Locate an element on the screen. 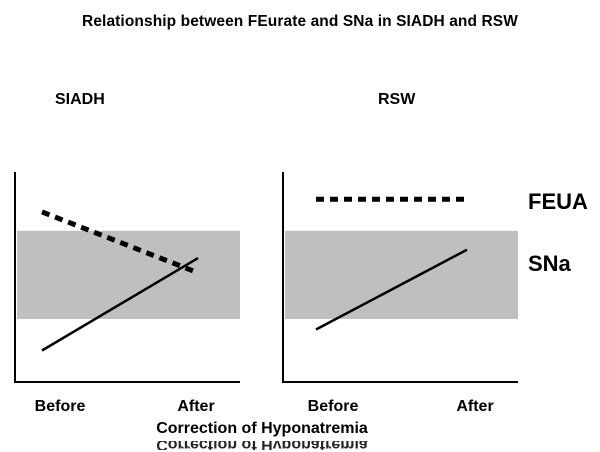 This screenshot has width=600, height=452. x-axis-label-reflection: Correction of Hyponatremia is located at coordinates (262, 445).